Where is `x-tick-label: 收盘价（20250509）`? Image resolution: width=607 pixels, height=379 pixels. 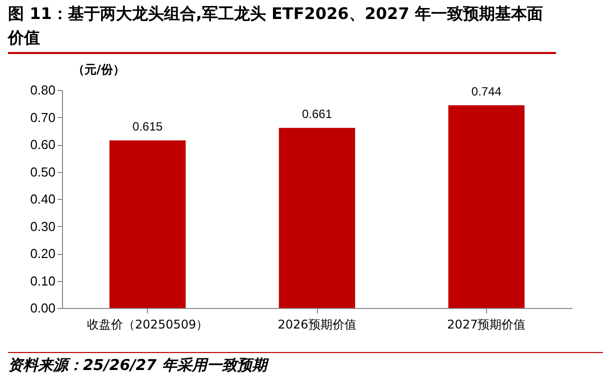
x-tick-label: 收盘价（20250509） is located at coordinates (147, 325).